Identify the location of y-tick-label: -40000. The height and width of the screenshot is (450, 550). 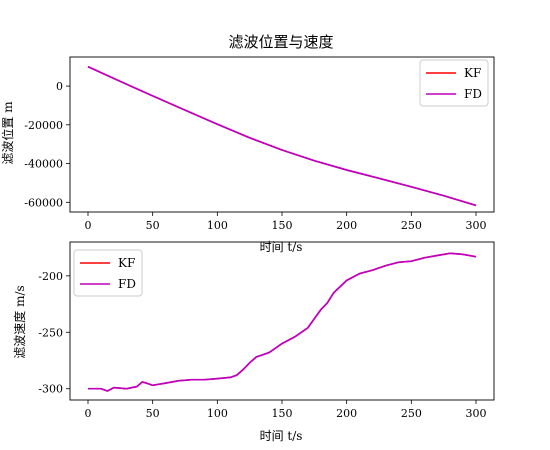
(43, 164).